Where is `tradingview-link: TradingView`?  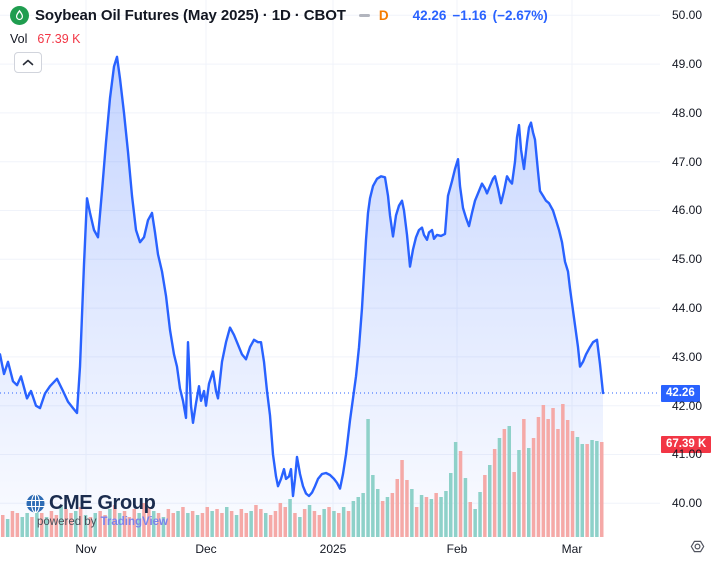 tradingview-link: TradingView is located at coordinates (134, 522).